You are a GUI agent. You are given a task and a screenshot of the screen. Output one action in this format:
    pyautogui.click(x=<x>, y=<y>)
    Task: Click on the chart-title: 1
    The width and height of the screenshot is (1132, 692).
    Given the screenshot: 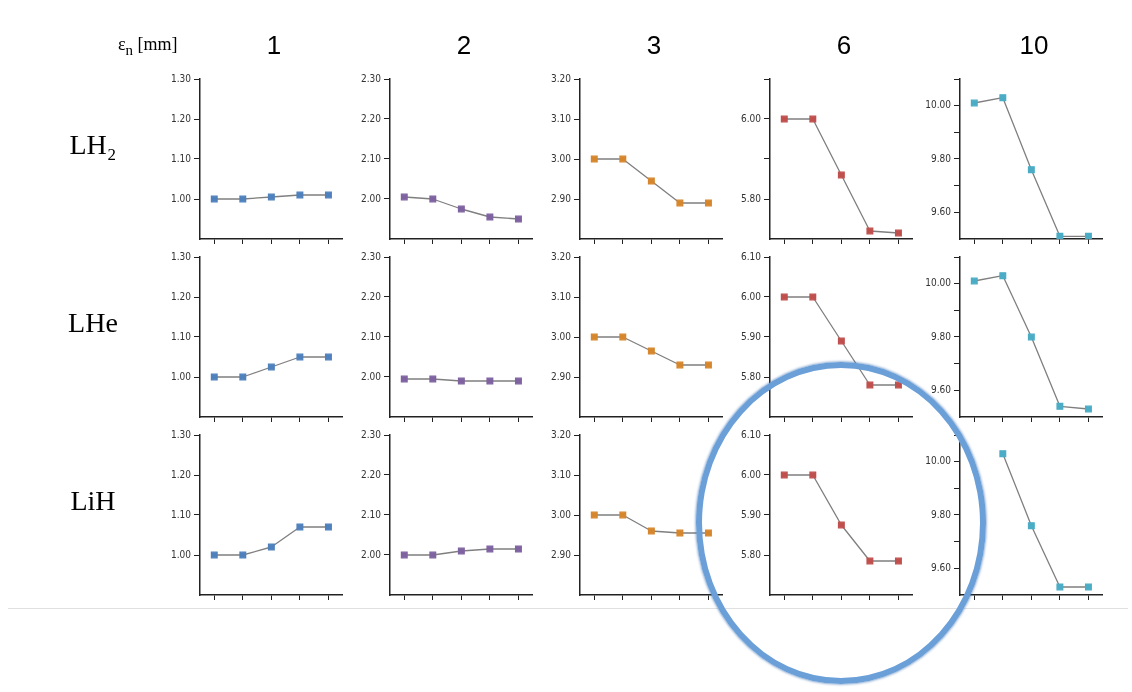 What is the action you would take?
    pyautogui.click(x=274, y=45)
    